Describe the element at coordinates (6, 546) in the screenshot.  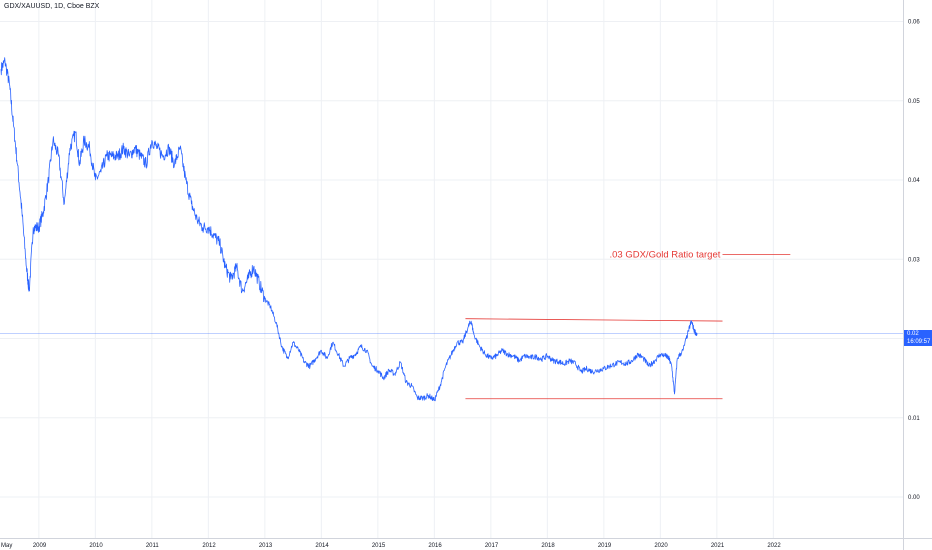
I see `x-tick-label: May` at that location.